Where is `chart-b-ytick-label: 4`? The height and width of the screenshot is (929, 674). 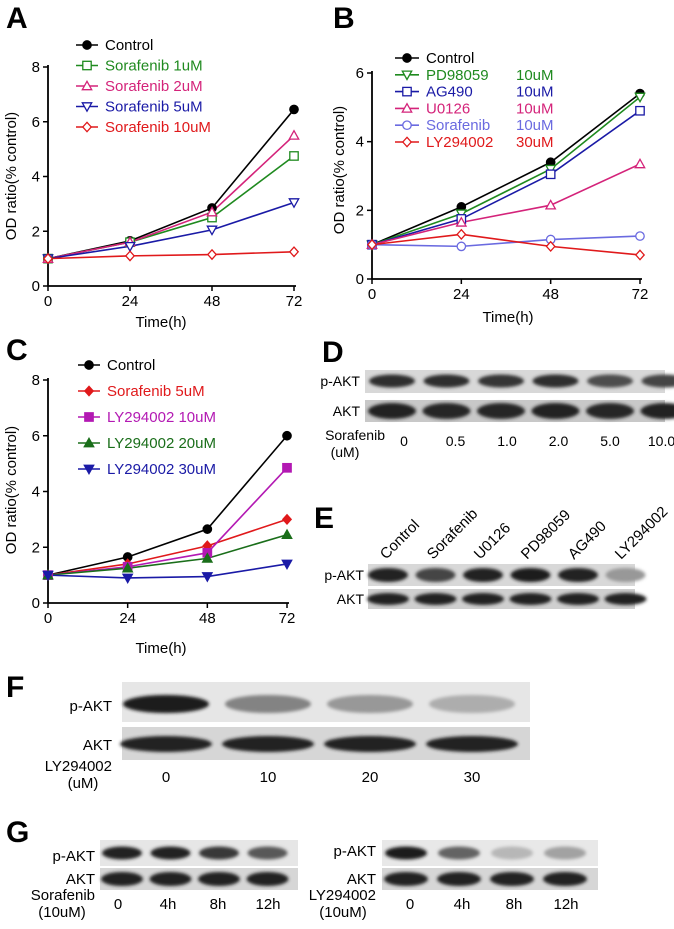 chart-b-ytick-label: 4 is located at coordinates (360, 142).